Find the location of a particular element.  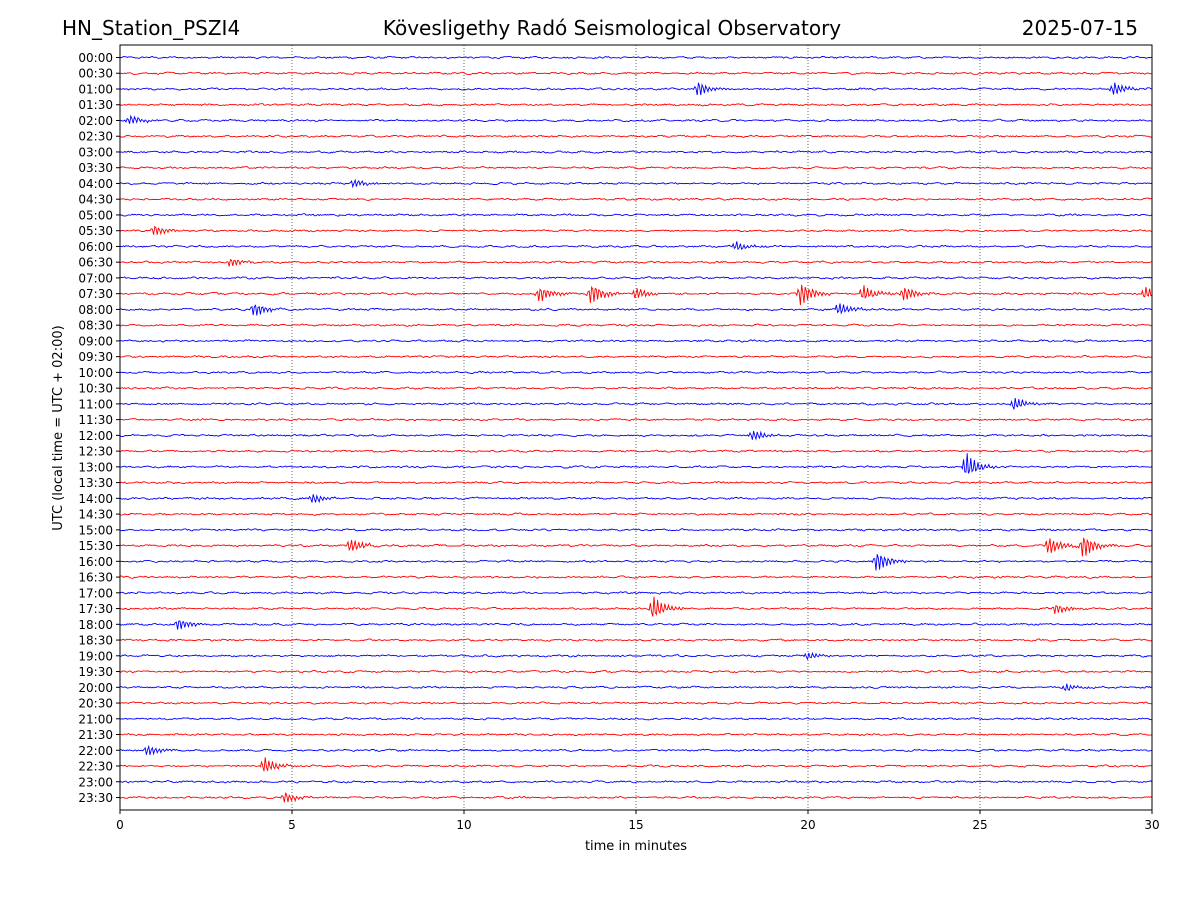

y-tick-label: 15:00 is located at coordinates (95, 530).